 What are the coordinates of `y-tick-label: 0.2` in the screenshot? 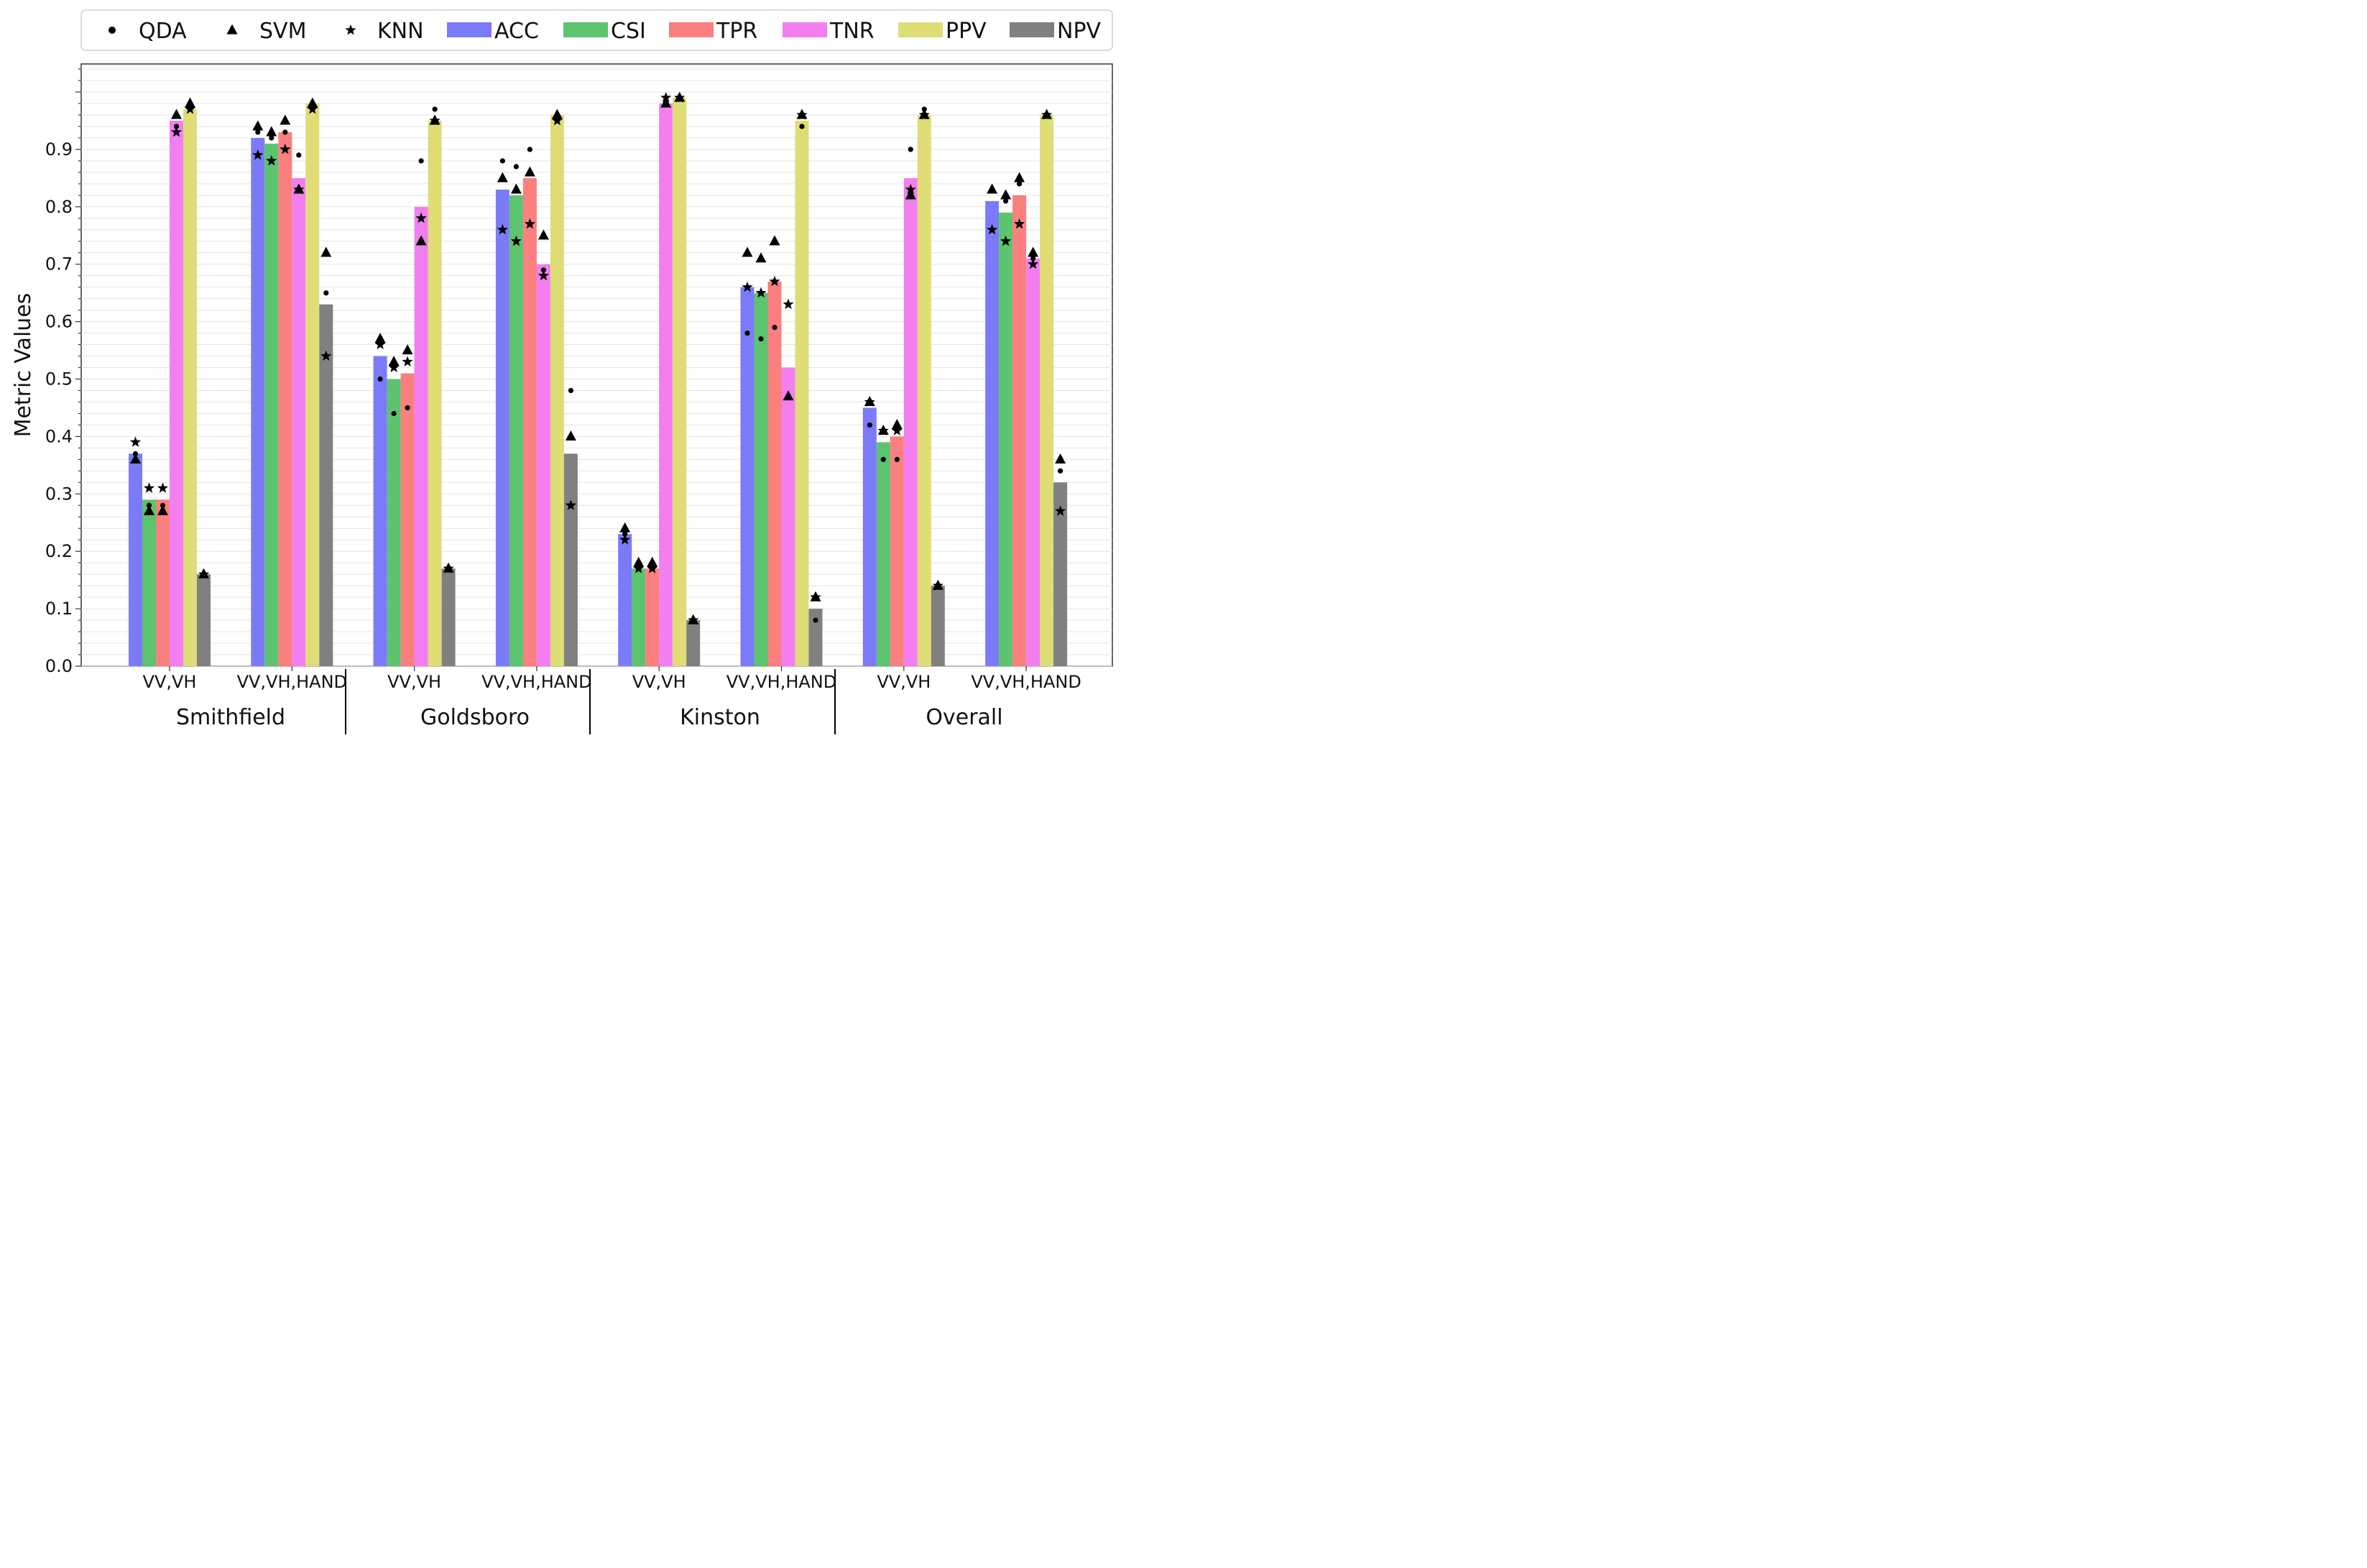 It's located at (59, 551).